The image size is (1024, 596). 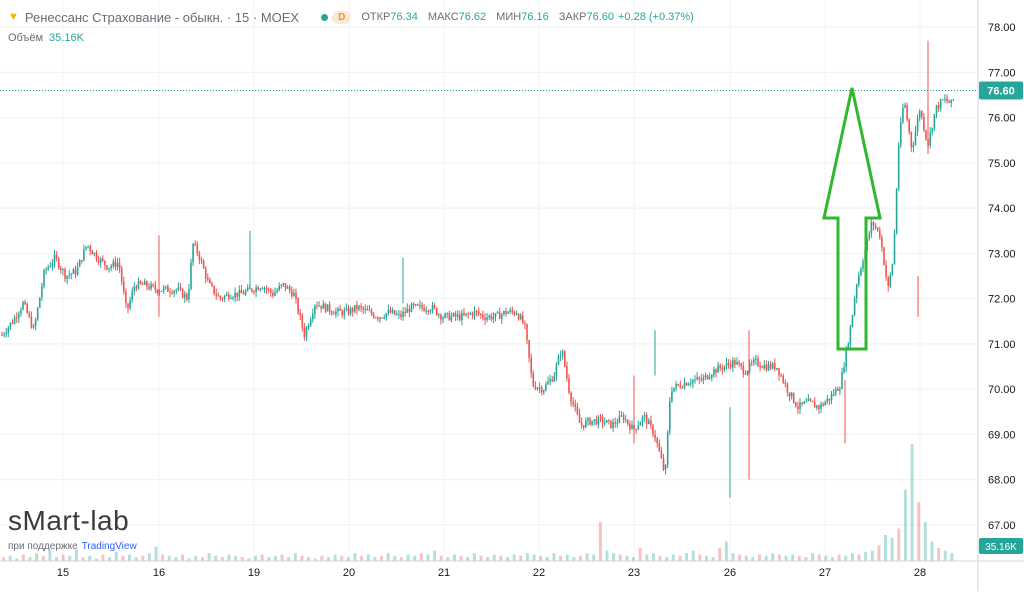 I want to click on x-tick-label: 19, so click(x=254, y=573).